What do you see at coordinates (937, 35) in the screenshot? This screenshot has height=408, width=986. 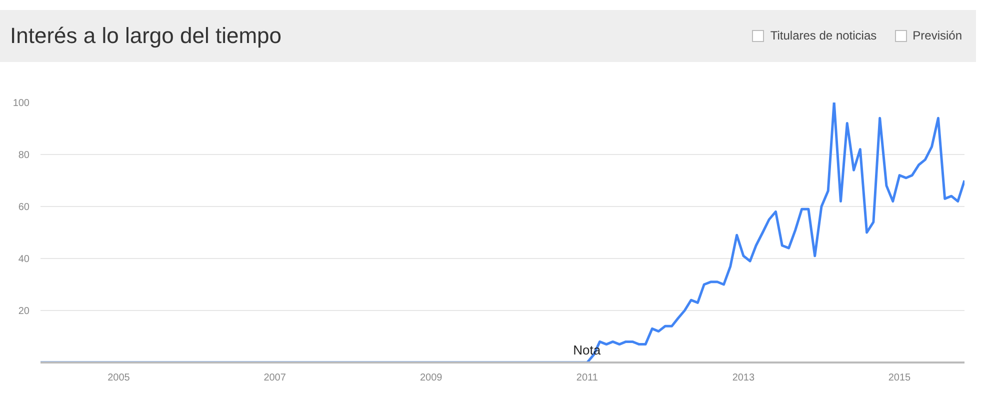 I see `text: Previsión` at bounding box center [937, 35].